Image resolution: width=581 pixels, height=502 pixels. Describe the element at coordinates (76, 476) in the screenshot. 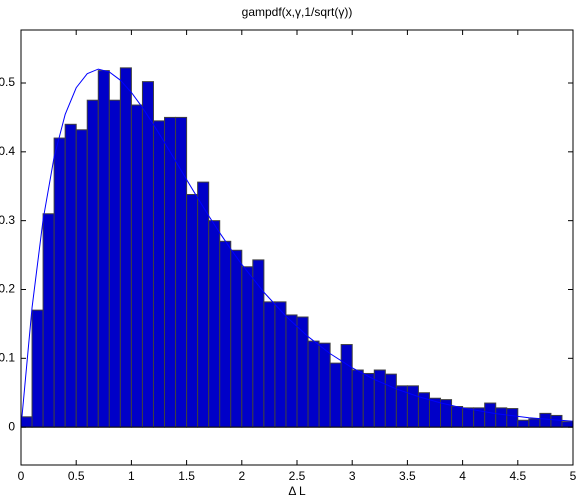

I see `x-tick-label: 0.5` at that location.